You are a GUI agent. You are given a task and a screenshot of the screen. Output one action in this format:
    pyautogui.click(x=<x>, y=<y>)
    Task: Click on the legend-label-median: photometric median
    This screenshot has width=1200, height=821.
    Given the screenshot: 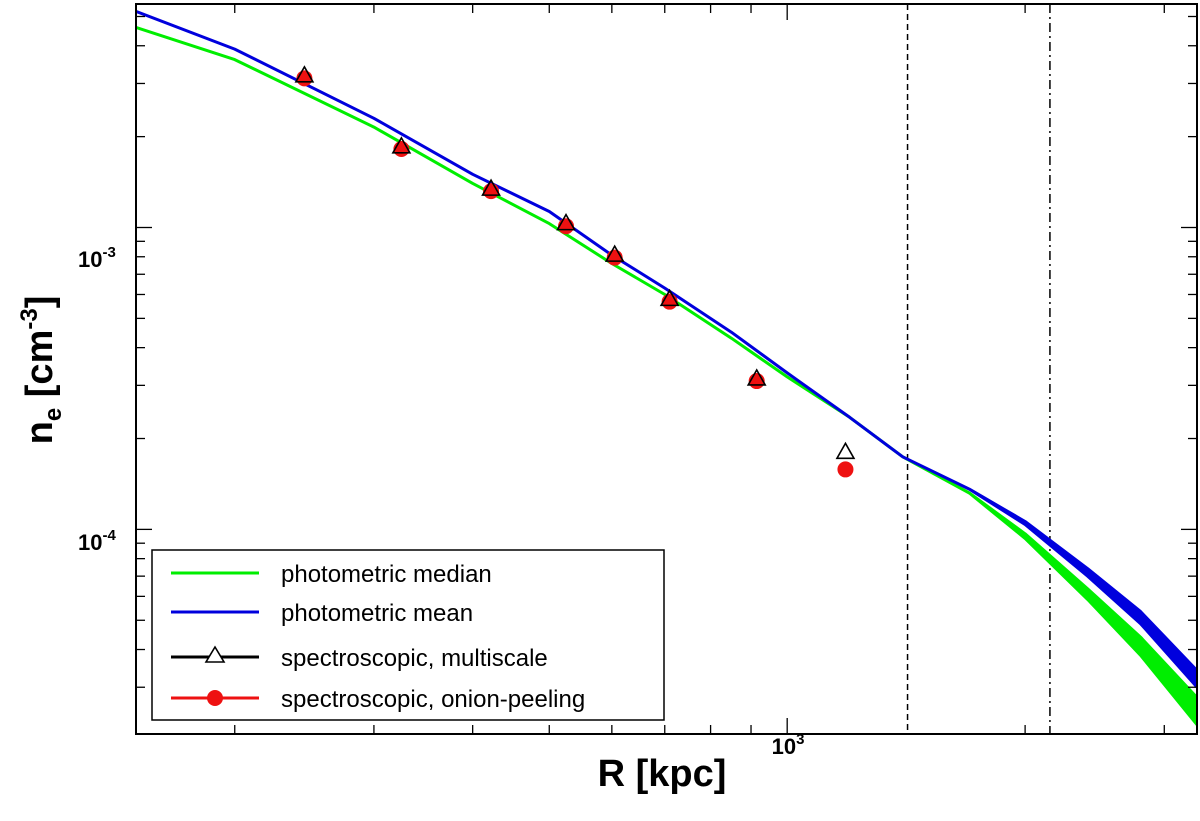 What is the action you would take?
    pyautogui.click(x=386, y=574)
    